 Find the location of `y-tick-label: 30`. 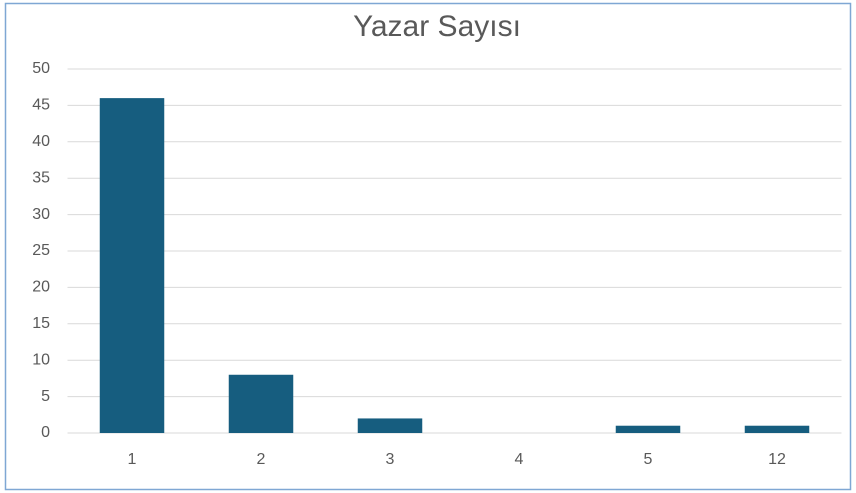

y-tick-label: 30 is located at coordinates (41, 214).